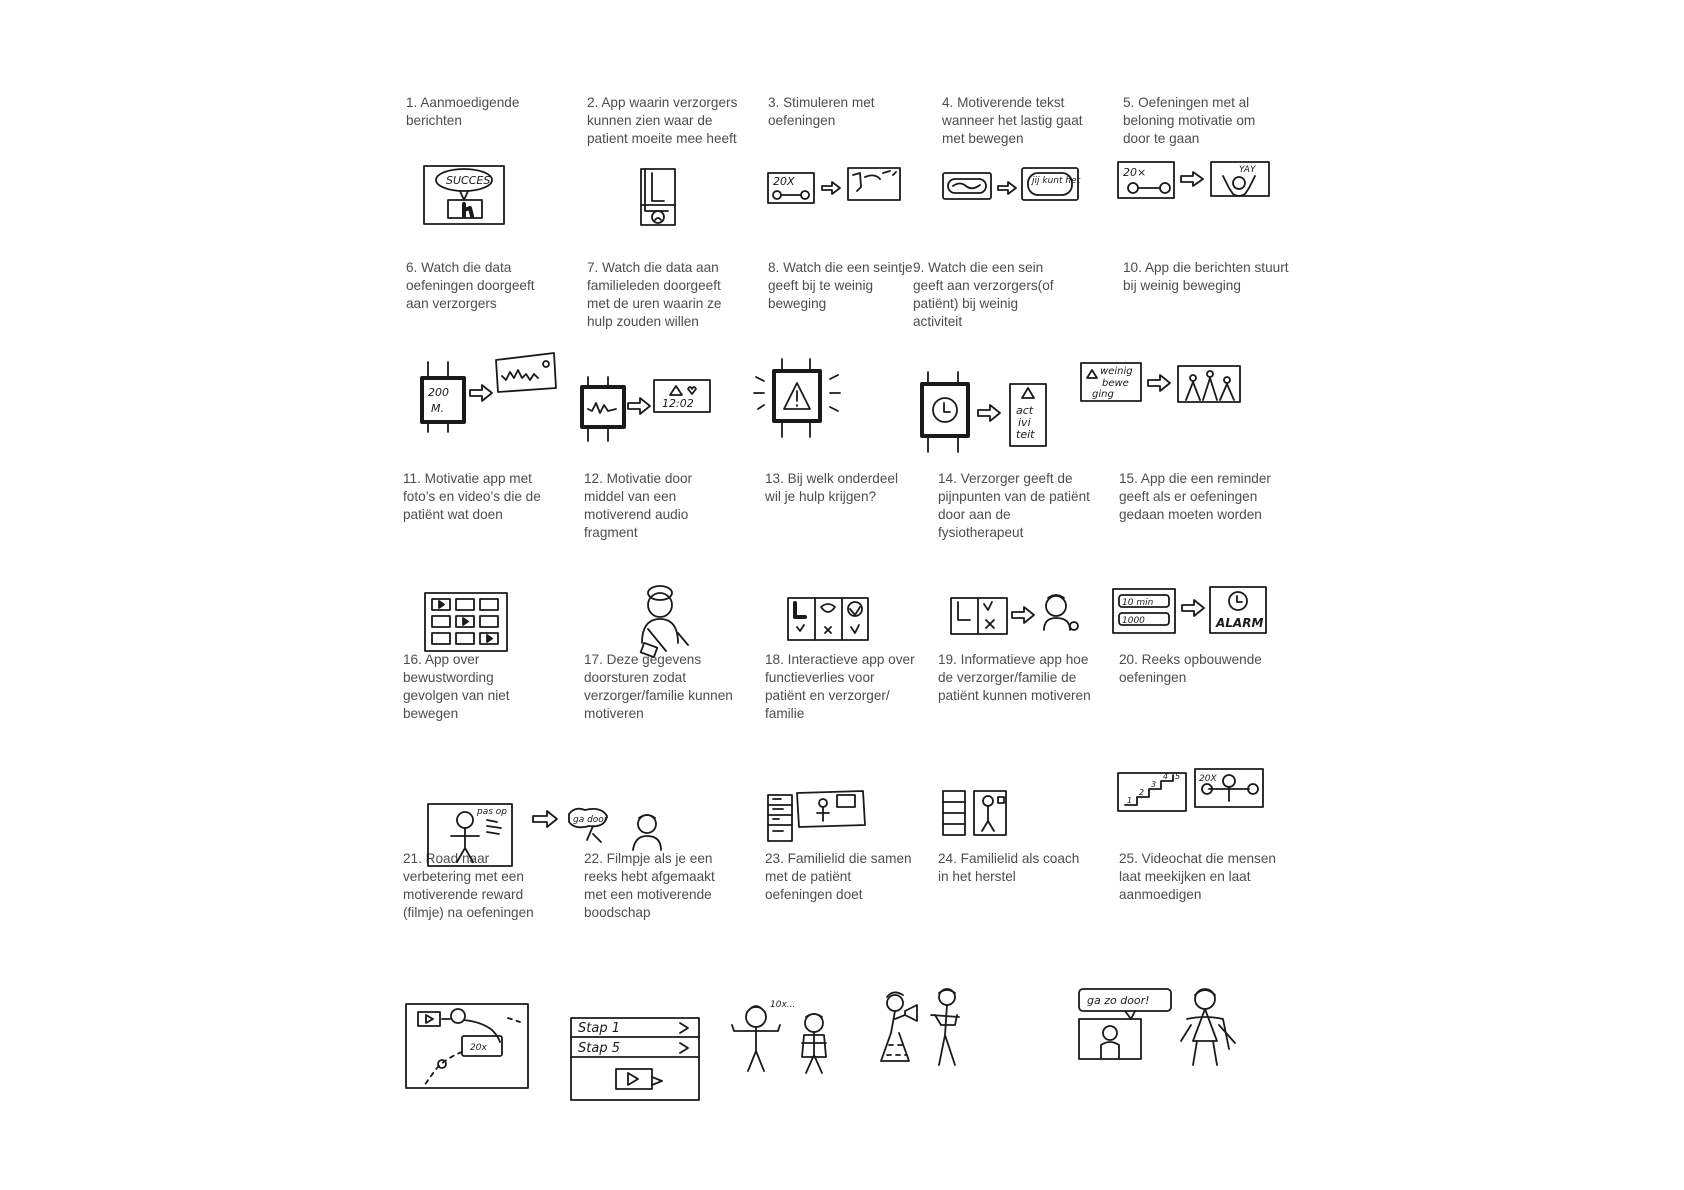 The height and width of the screenshot is (1190, 1684). What do you see at coordinates (1011, 184) in the screenshot?
I see `sketch-4-motivating-text: jij kunt het` at bounding box center [1011, 184].